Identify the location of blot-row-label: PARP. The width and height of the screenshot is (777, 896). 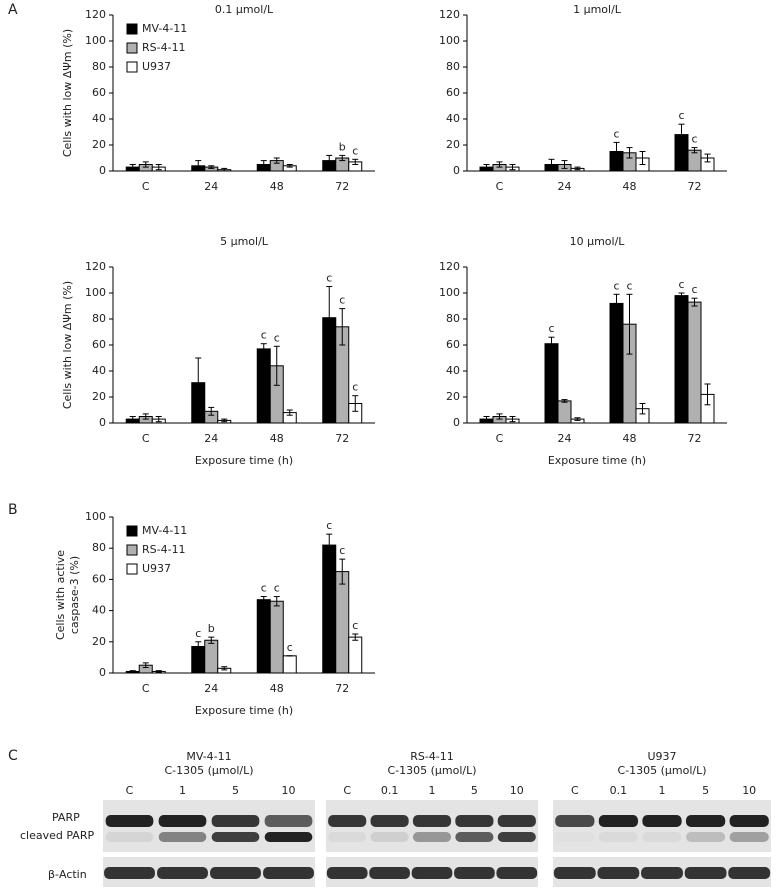
(66, 817).